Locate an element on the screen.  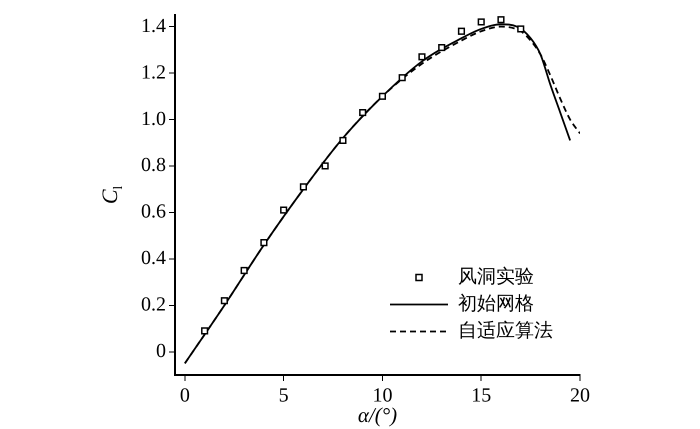
legend-label: 自适应算法 is located at coordinates (505, 330).